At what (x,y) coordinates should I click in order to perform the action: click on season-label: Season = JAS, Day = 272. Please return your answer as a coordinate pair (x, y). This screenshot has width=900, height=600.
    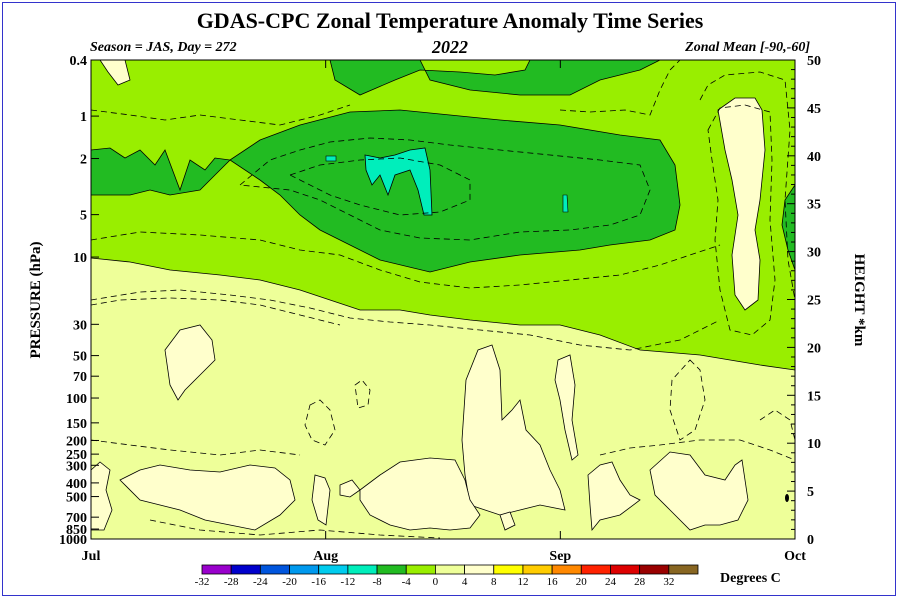
    Looking at the image, I should click on (163, 47).